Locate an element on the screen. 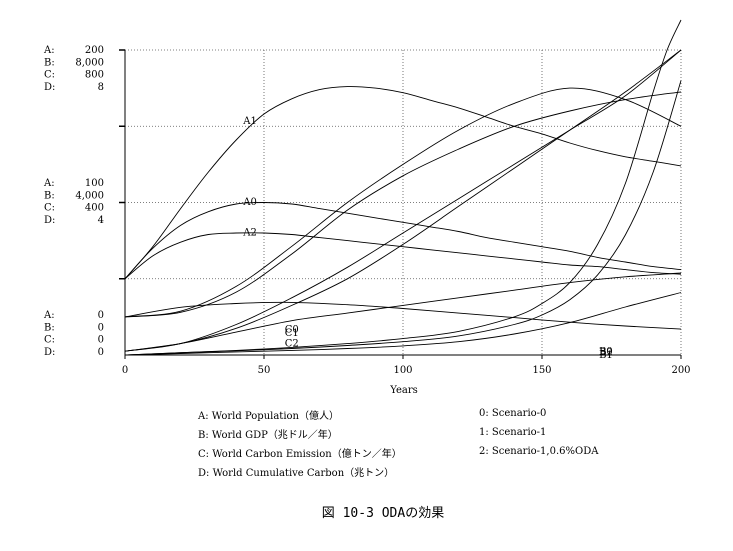  legend-variable-a: A: World Population（億人） is located at coordinates (268, 415).